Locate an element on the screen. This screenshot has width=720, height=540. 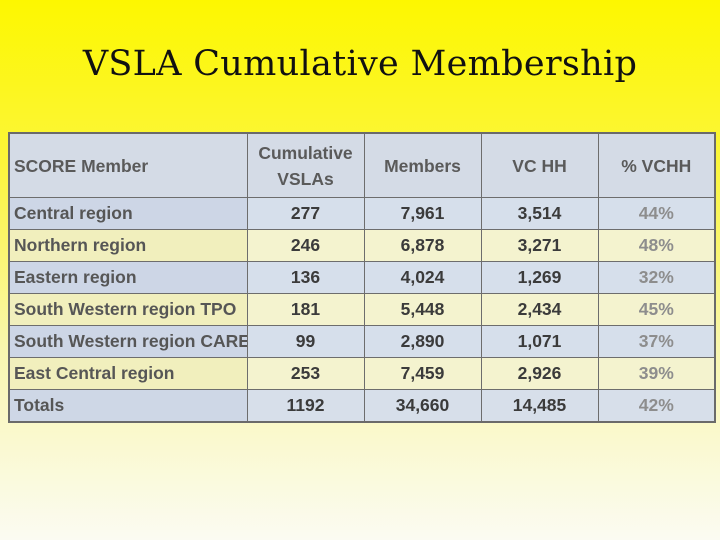
row-members: 2,890 is located at coordinates (422, 341).